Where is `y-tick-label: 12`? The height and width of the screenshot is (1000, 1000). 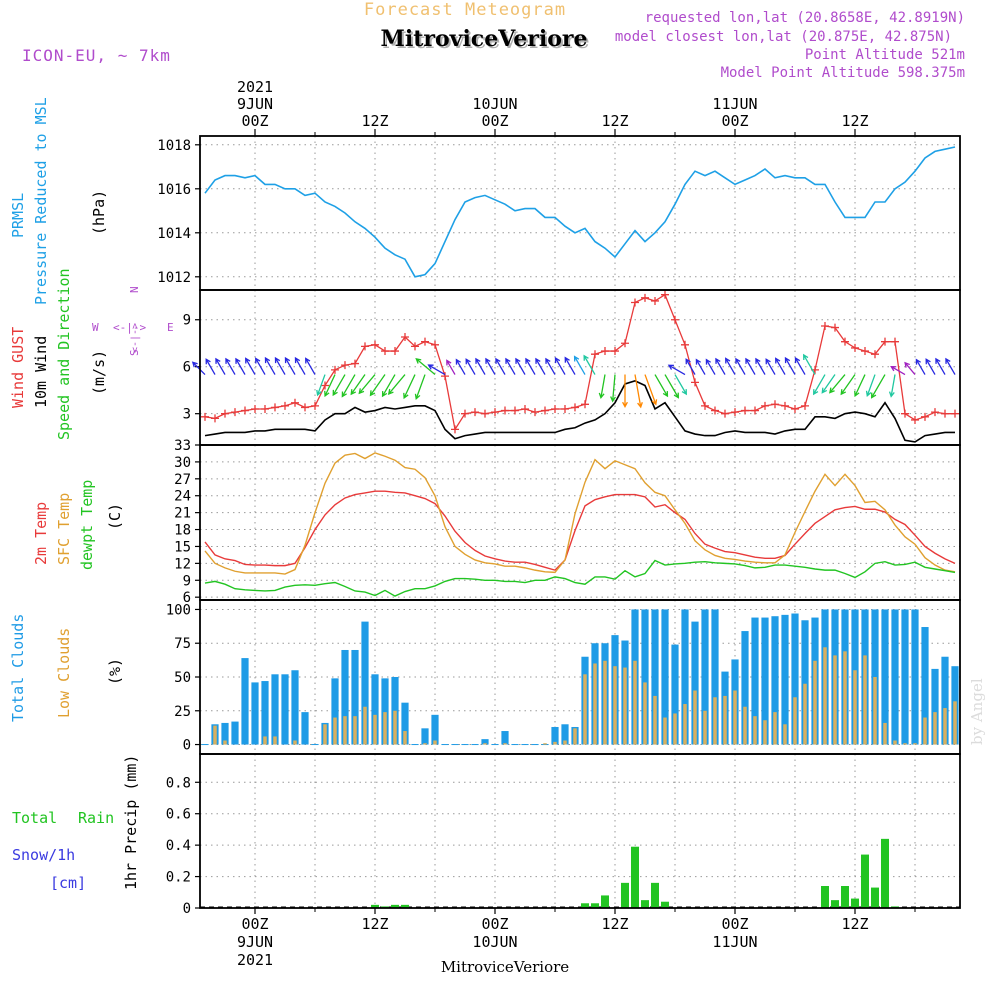 y-tick-label: 12 is located at coordinates (182, 564).